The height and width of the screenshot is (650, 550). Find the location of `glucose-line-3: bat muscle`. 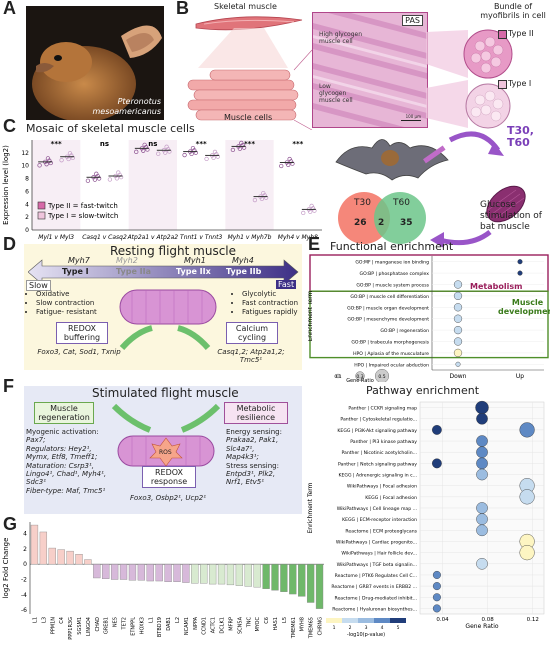

glucose-line-3: bat muscle is located at coordinates (505, 227).